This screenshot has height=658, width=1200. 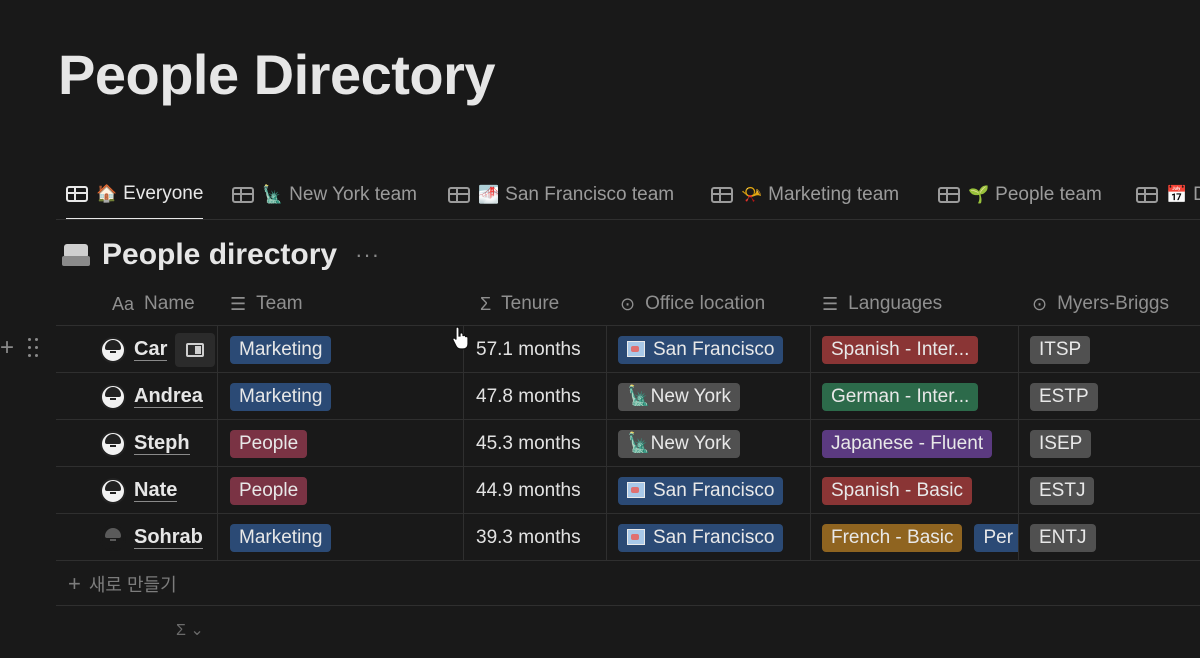 What do you see at coordinates (353, 194) in the screenshot?
I see `tab-label: New York team` at bounding box center [353, 194].